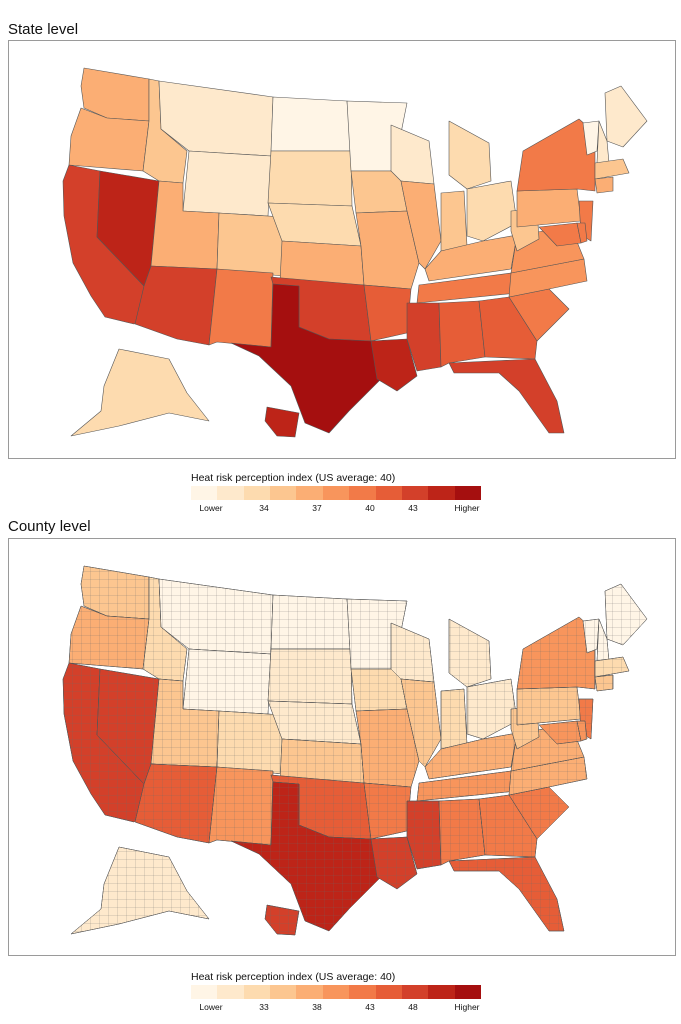 Image resolution: width=681 pixels, height=1024 pixels. What do you see at coordinates (560, 732) in the screenshot?
I see `county-region-md` at bounding box center [560, 732].